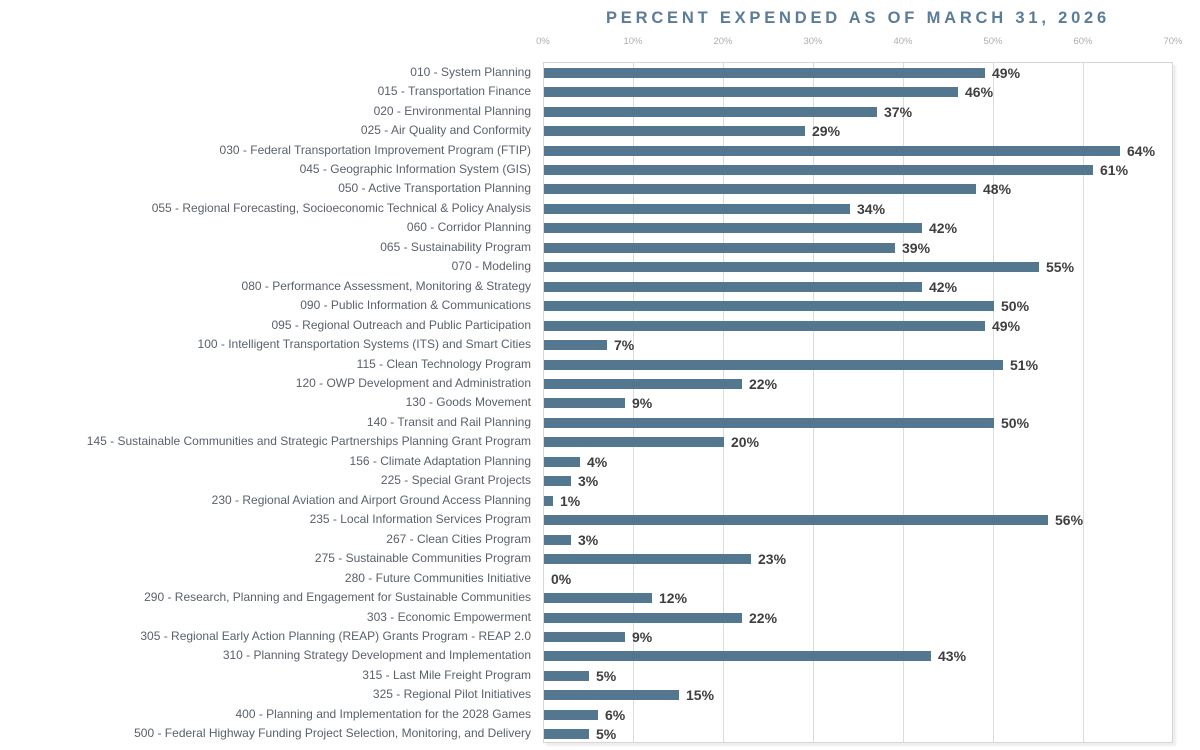 The image size is (1200, 750). Describe the element at coordinates (723, 41) in the screenshot. I see `x-tick-label: 20%` at that location.